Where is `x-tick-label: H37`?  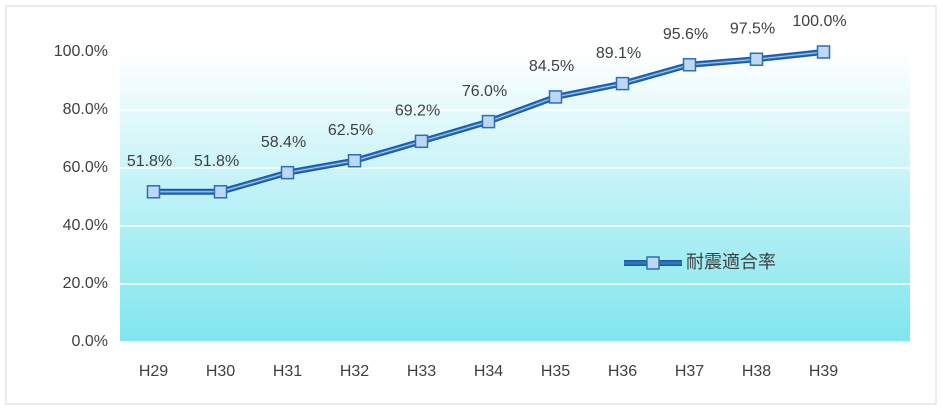
x-tick-label: H37 is located at coordinates (689, 371).